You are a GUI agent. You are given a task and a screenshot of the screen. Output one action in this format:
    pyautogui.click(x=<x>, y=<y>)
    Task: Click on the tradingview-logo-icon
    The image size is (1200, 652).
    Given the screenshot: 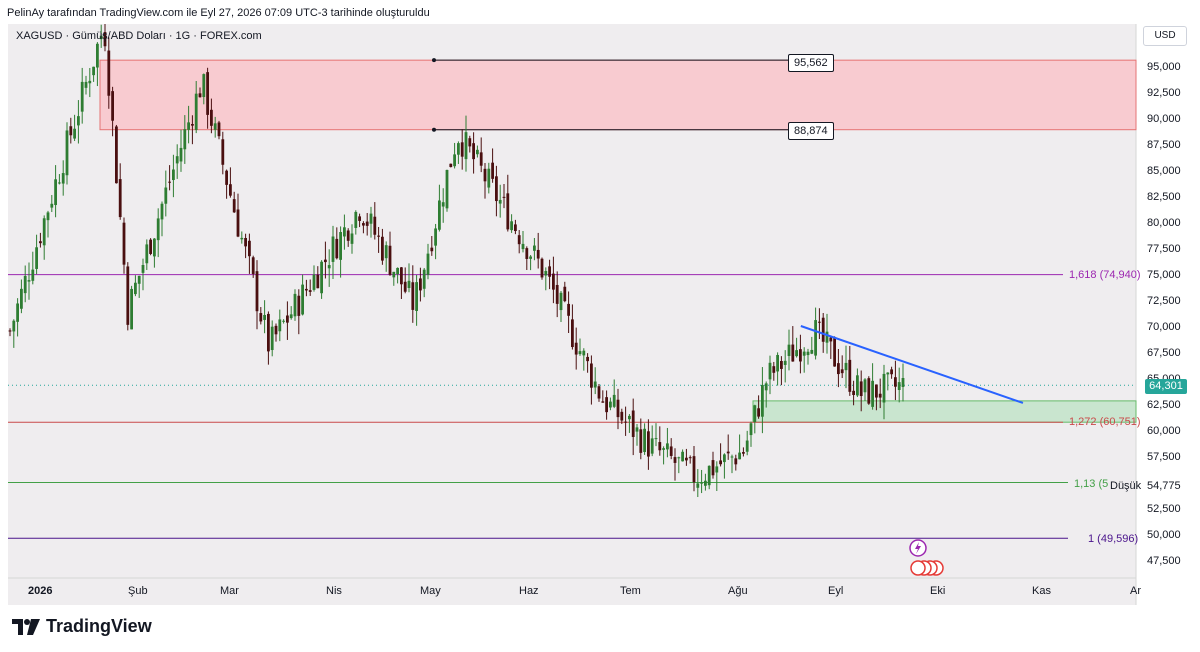 What is the action you would take?
    pyautogui.click(x=26, y=626)
    